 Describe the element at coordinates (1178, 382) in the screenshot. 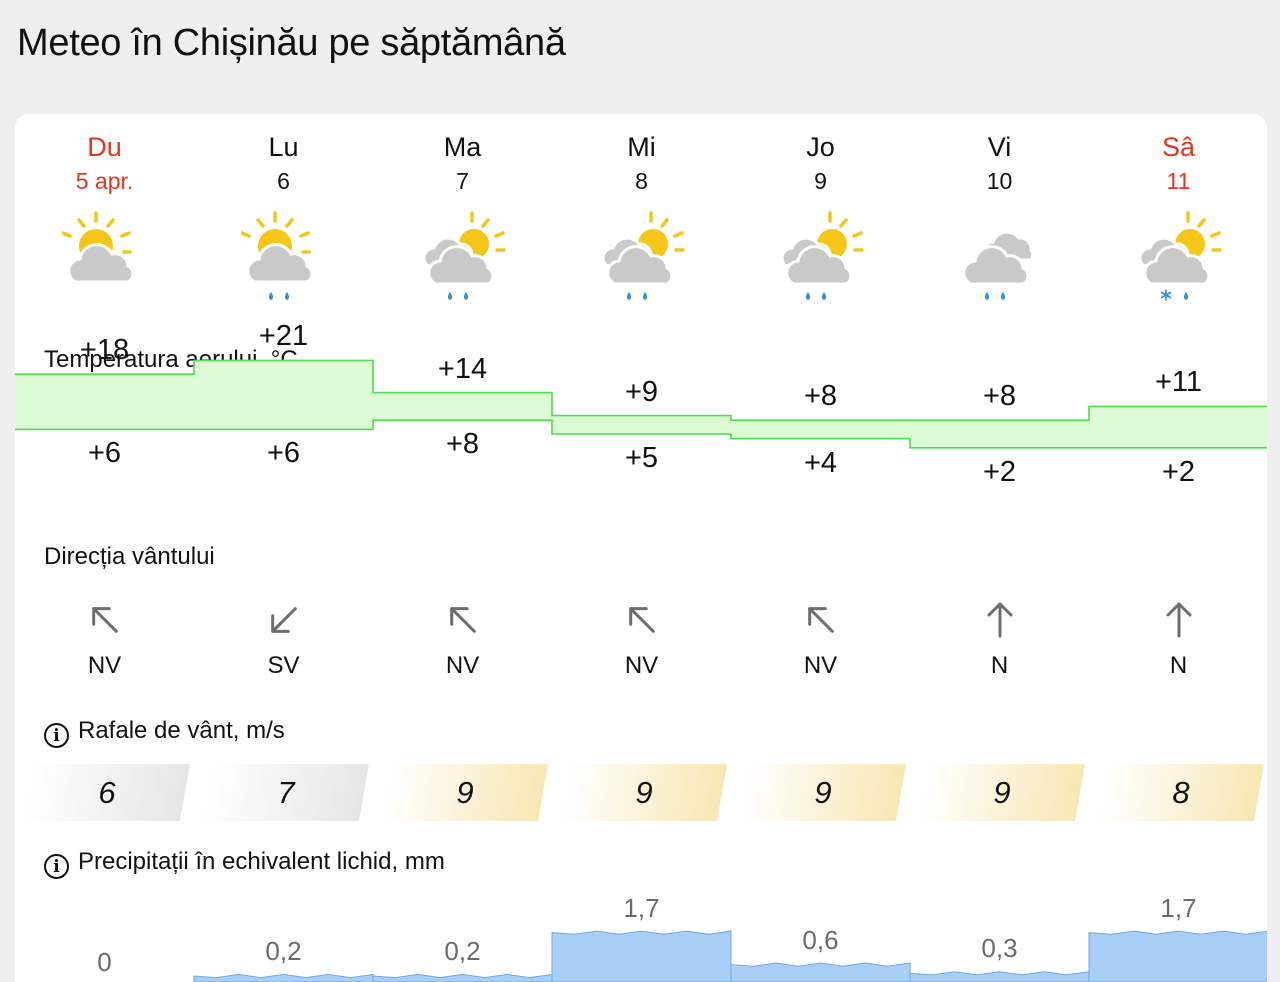

I see `max-temperature-value: +11` at that location.